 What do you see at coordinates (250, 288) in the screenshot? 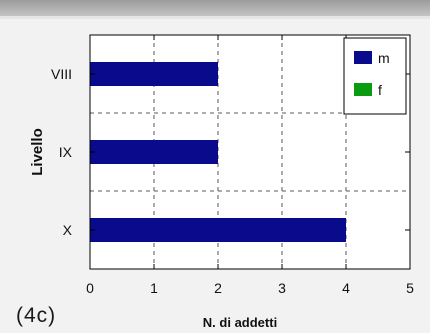
I see `x-tick-labels: 0 1 2 3 4 5` at bounding box center [250, 288].